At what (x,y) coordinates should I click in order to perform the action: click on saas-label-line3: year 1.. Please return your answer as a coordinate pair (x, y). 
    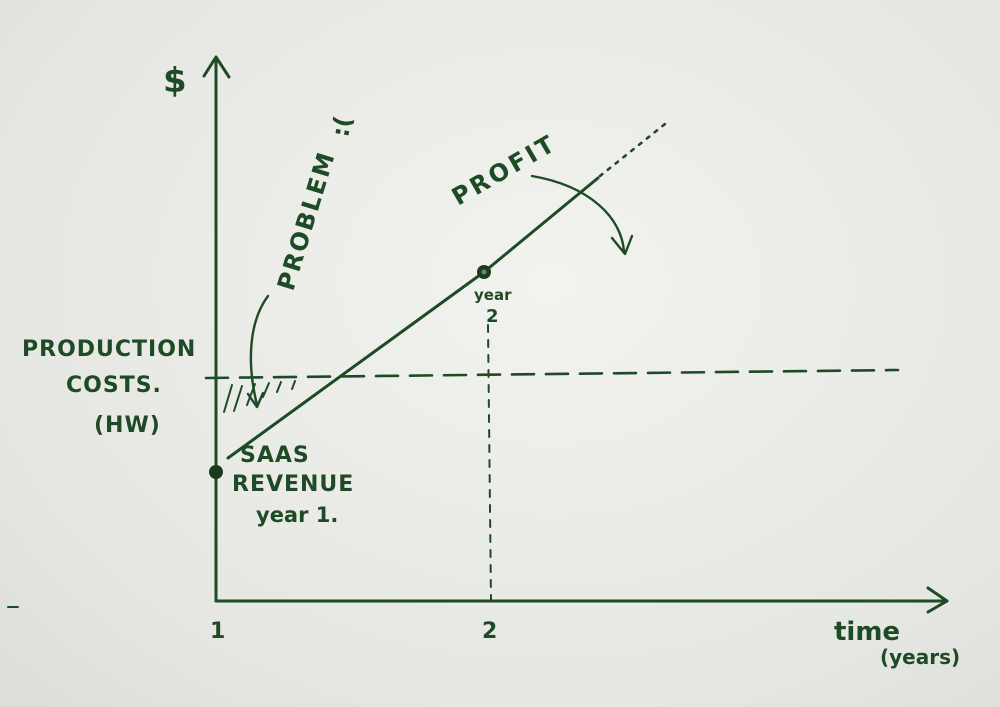
    Looking at the image, I should click on (297, 515).